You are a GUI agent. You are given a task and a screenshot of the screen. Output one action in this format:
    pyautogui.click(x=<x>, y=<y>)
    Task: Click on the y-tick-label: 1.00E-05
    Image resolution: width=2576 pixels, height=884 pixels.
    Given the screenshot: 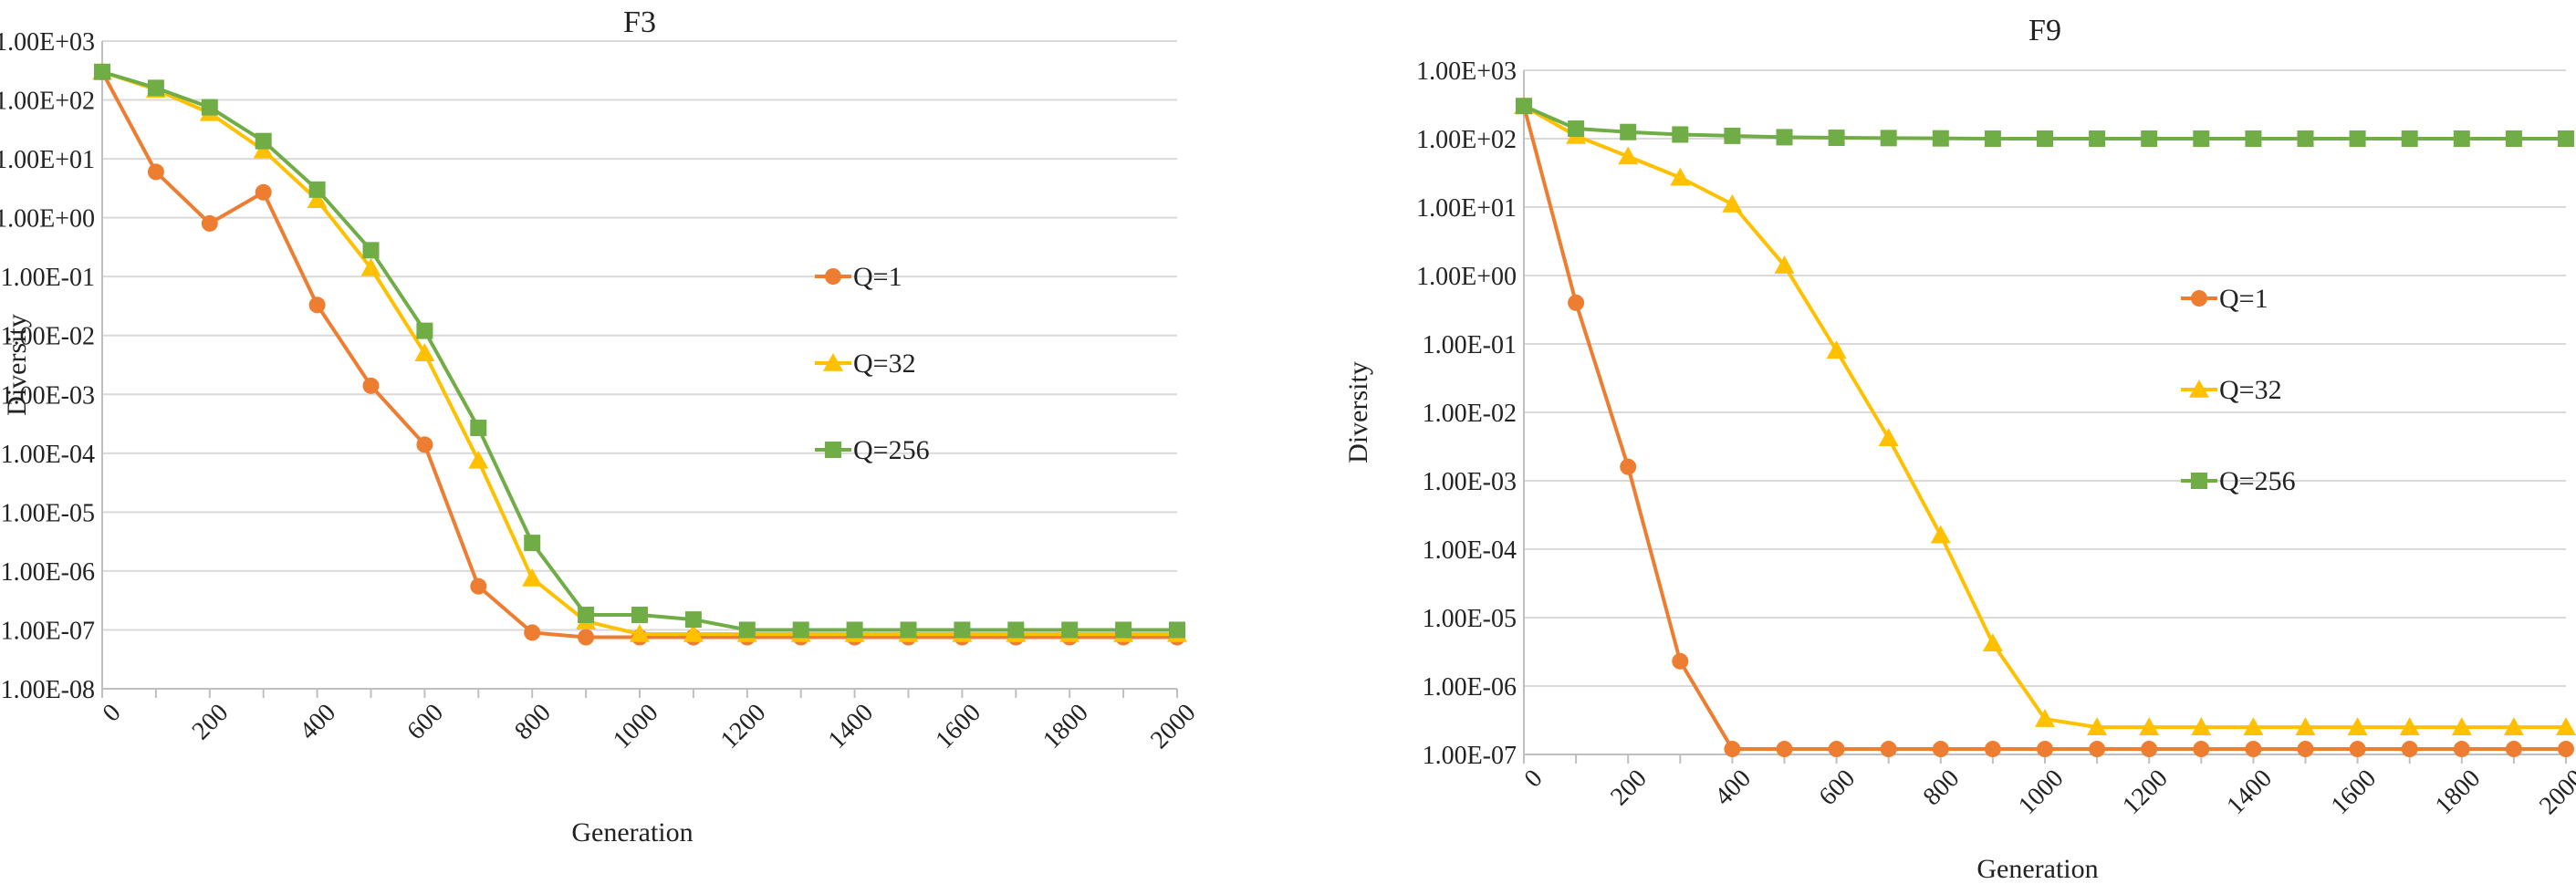 What is the action you would take?
    pyautogui.click(x=48, y=513)
    